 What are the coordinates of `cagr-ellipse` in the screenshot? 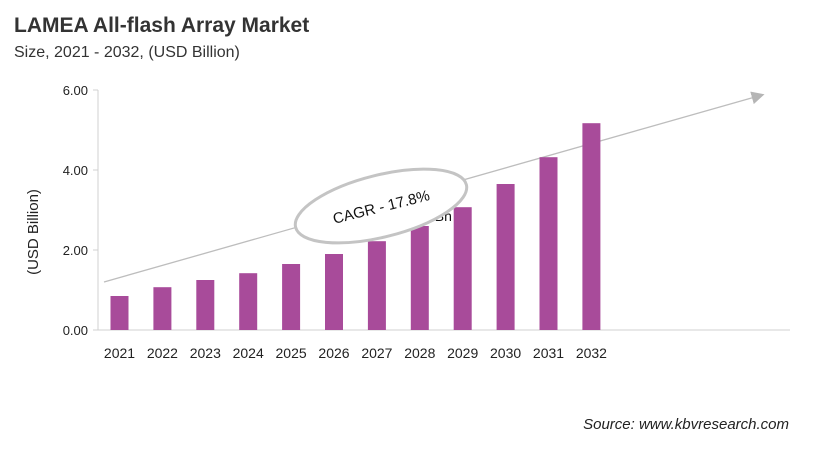 It's located at (381, 206).